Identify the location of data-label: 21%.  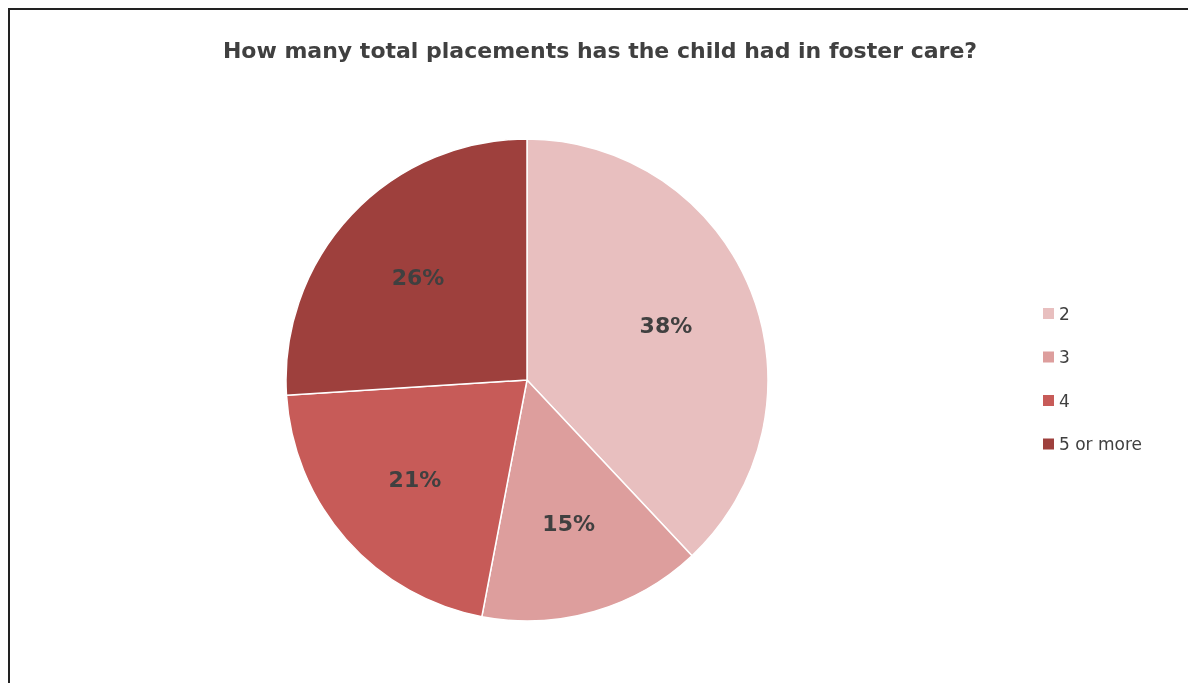
(415, 479).